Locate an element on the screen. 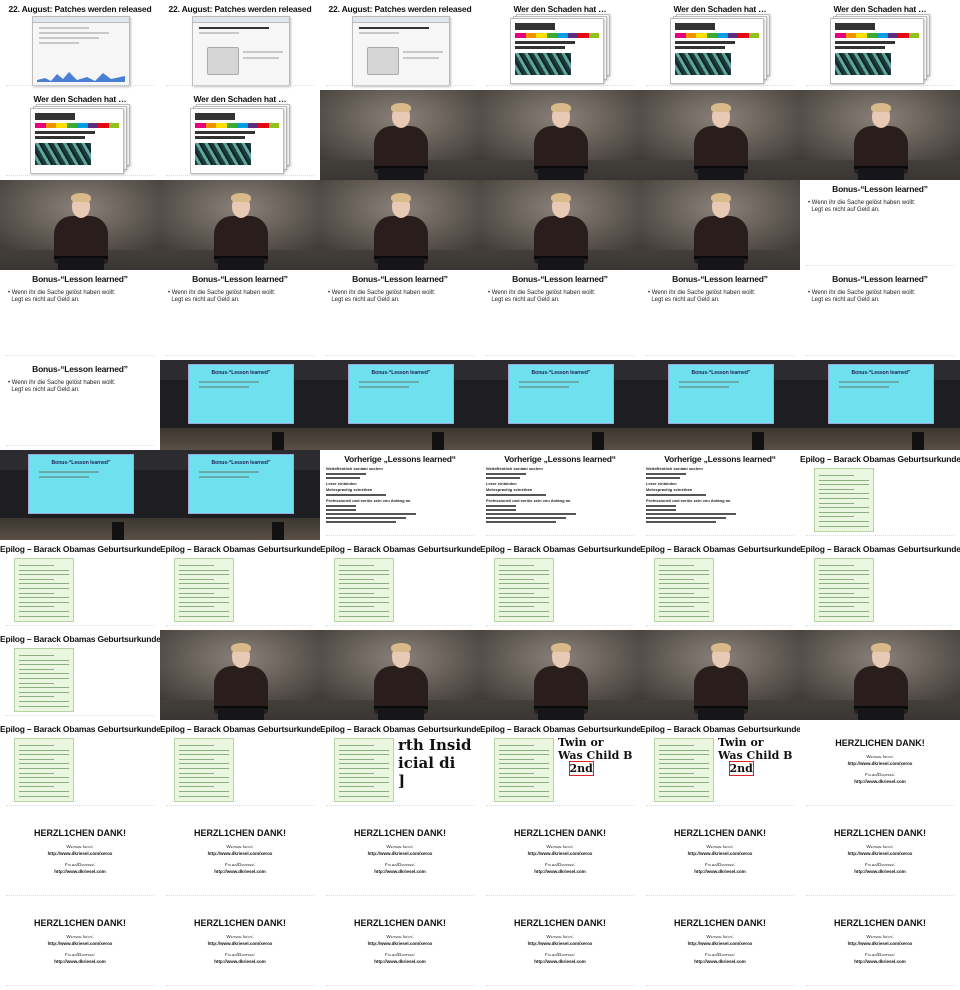 This screenshot has width=960, height=990. zoomed-certificate-text: Twin or Was Child B 2nd is located at coordinates (758, 771).